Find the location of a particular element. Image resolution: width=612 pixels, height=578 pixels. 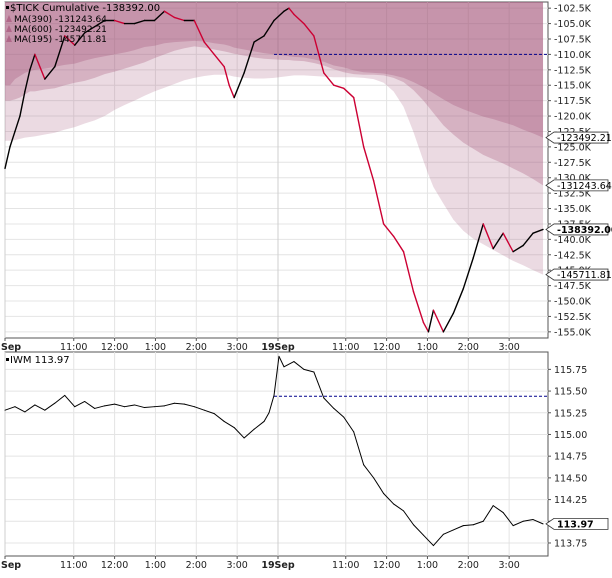

y-tick-label: 113.75 is located at coordinates (570, 543).